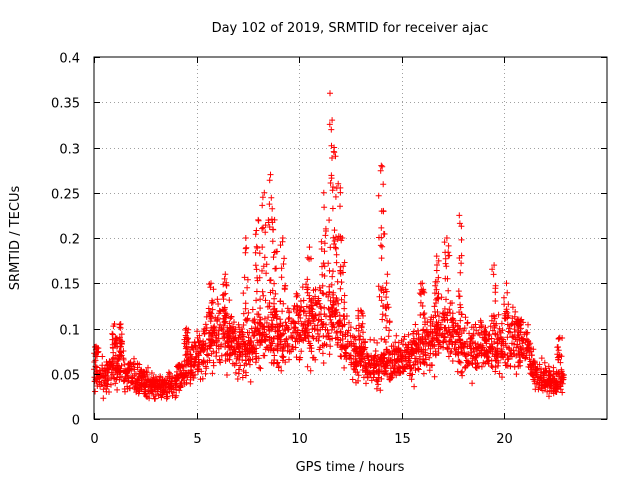  What do you see at coordinates (299, 439) in the screenshot?
I see `x-tick-label: 10` at bounding box center [299, 439].